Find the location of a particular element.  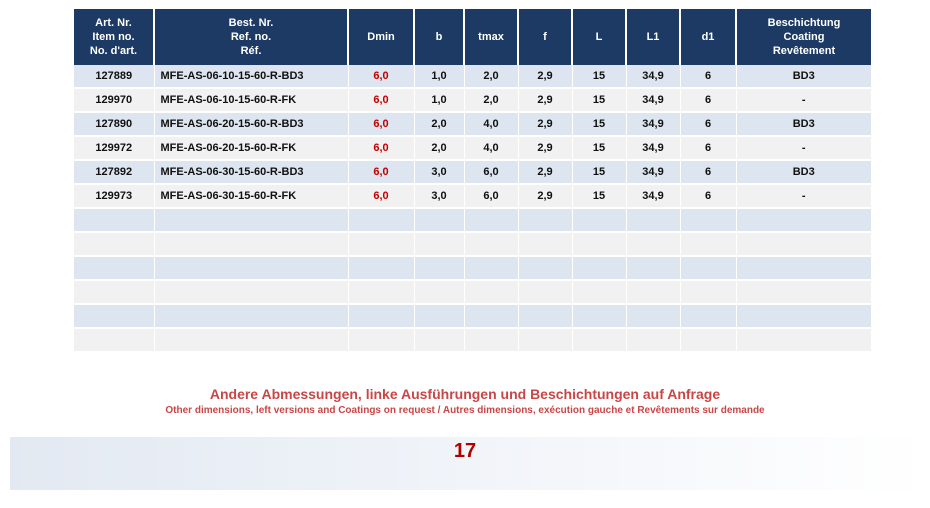

header-beschichtung: Beschichtung Coating Revêtement is located at coordinates (803, 37).